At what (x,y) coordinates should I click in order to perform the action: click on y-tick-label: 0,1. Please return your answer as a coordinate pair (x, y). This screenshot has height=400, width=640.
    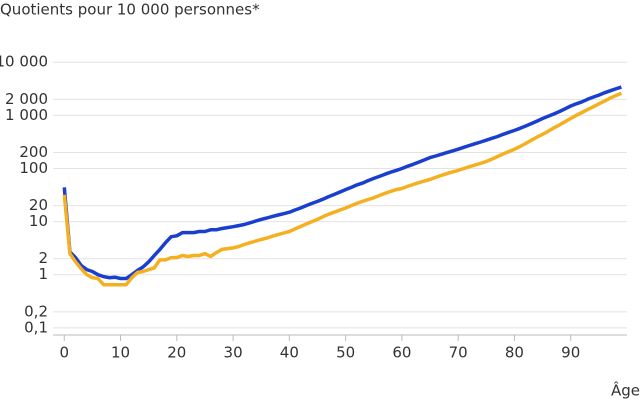
    Looking at the image, I should click on (36, 327).